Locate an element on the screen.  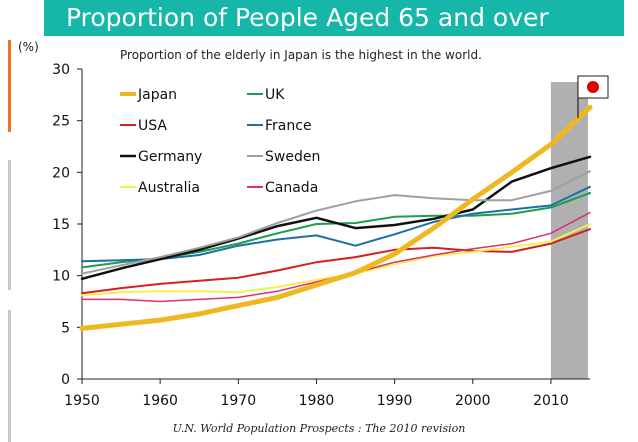
legend-label-usa: USA is located at coordinates (152, 126).